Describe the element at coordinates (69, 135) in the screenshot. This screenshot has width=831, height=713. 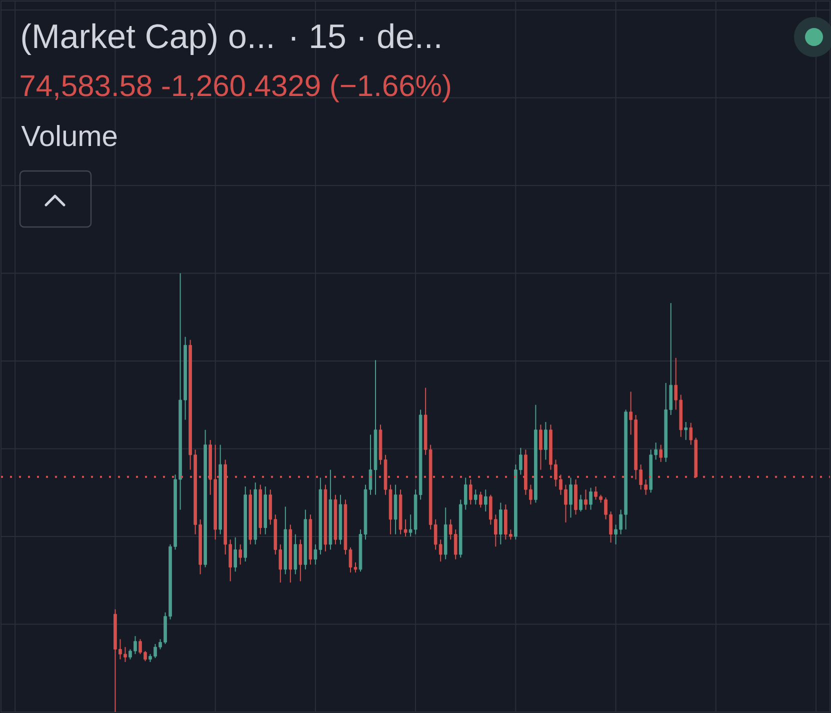
I see `text: Volume` at that location.